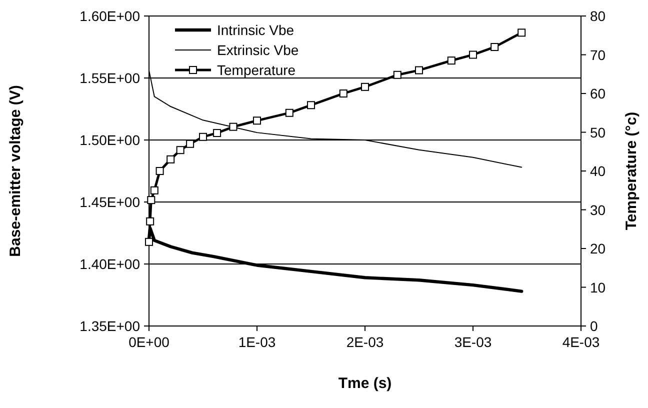 This screenshot has width=648, height=408. What do you see at coordinates (258, 50) in the screenshot?
I see `legend-label: Extrinsic Vbe` at bounding box center [258, 50].